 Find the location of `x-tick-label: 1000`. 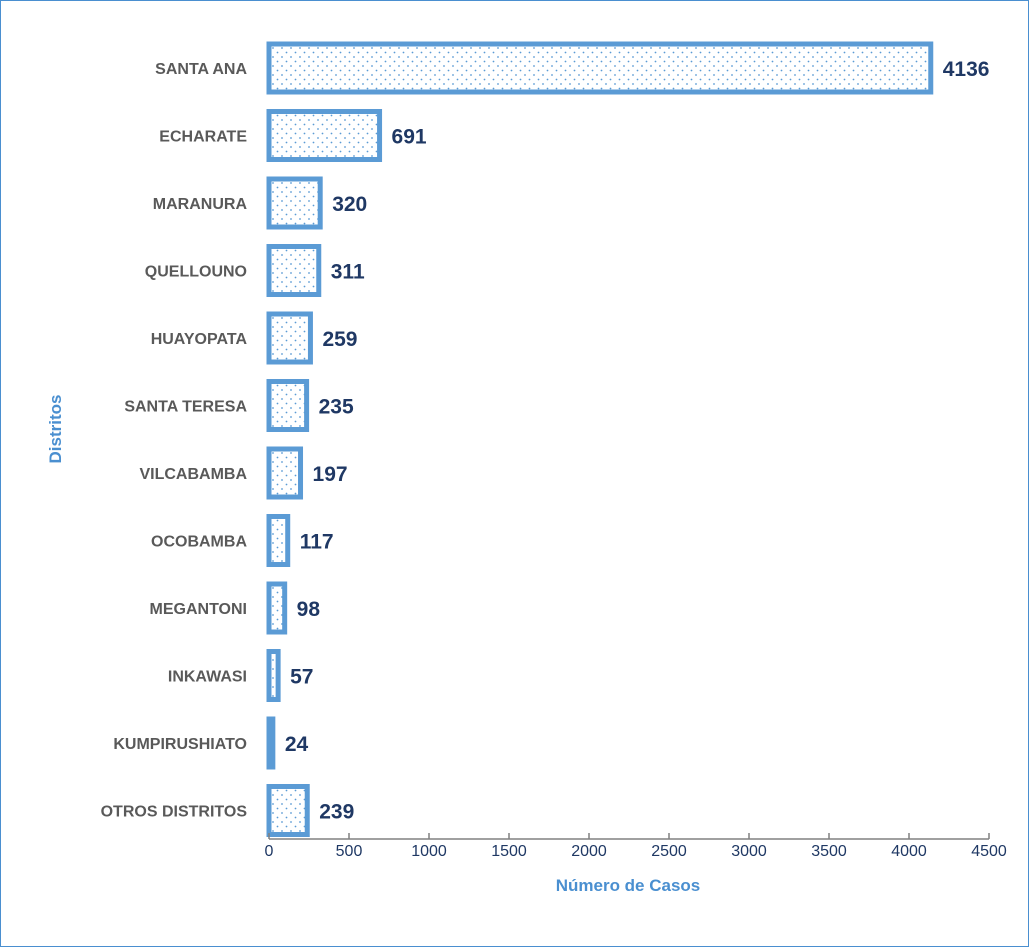

x-tick-label: 1000 is located at coordinates (429, 851).